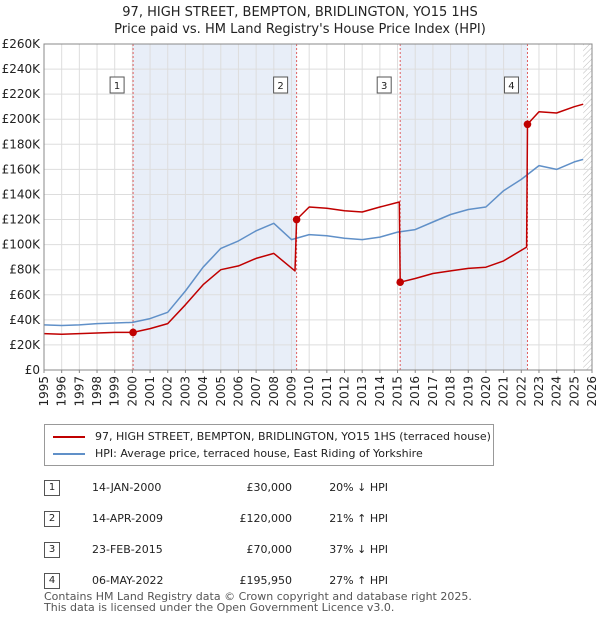  I want to click on y-tick-label: £0, so click(32, 370).